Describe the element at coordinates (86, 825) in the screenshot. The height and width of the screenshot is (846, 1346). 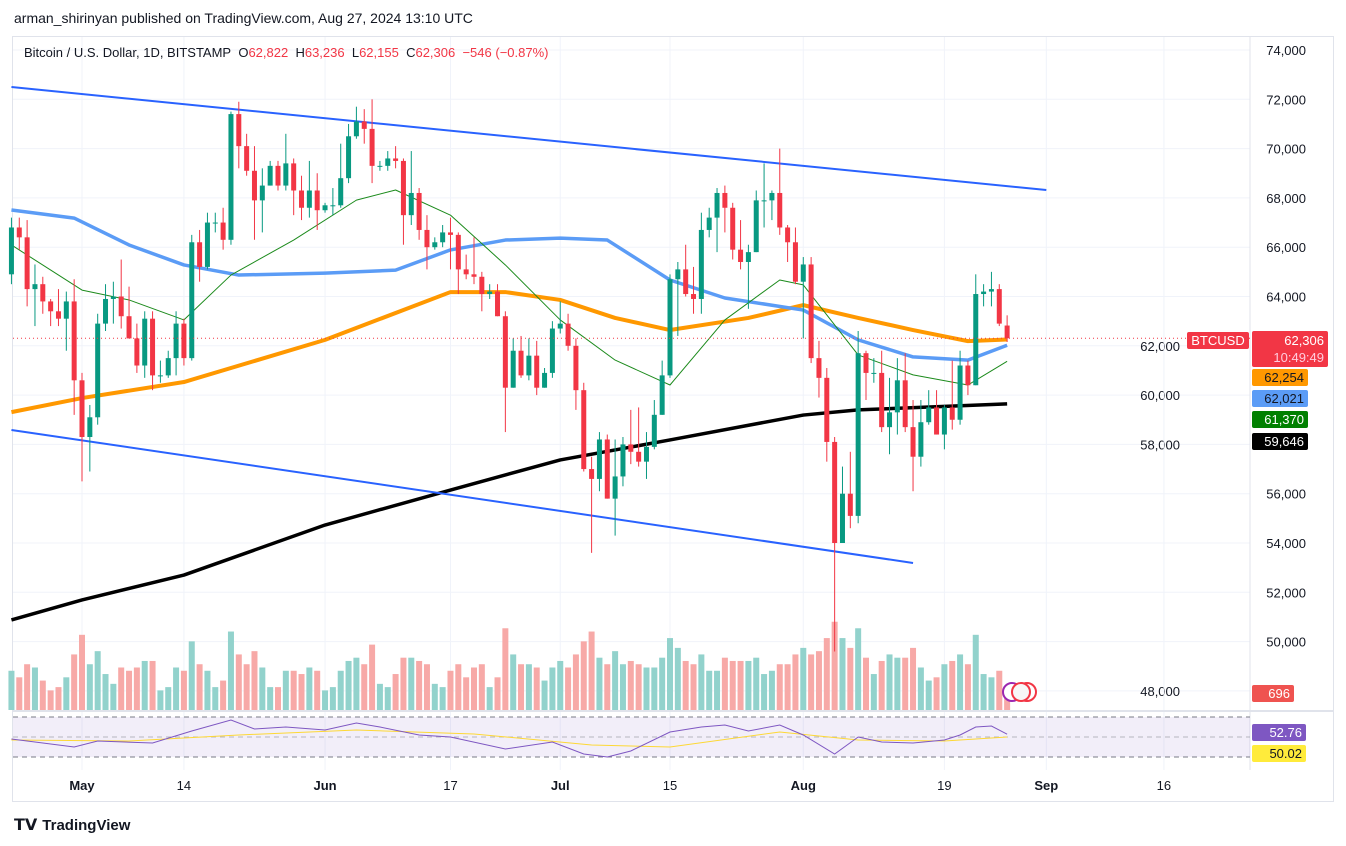
I see `brand-name: TradingView` at that location.